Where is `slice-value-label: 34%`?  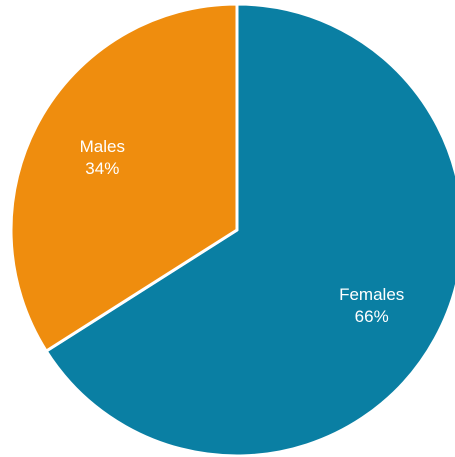 slice-value-label: 34% is located at coordinates (102, 168).